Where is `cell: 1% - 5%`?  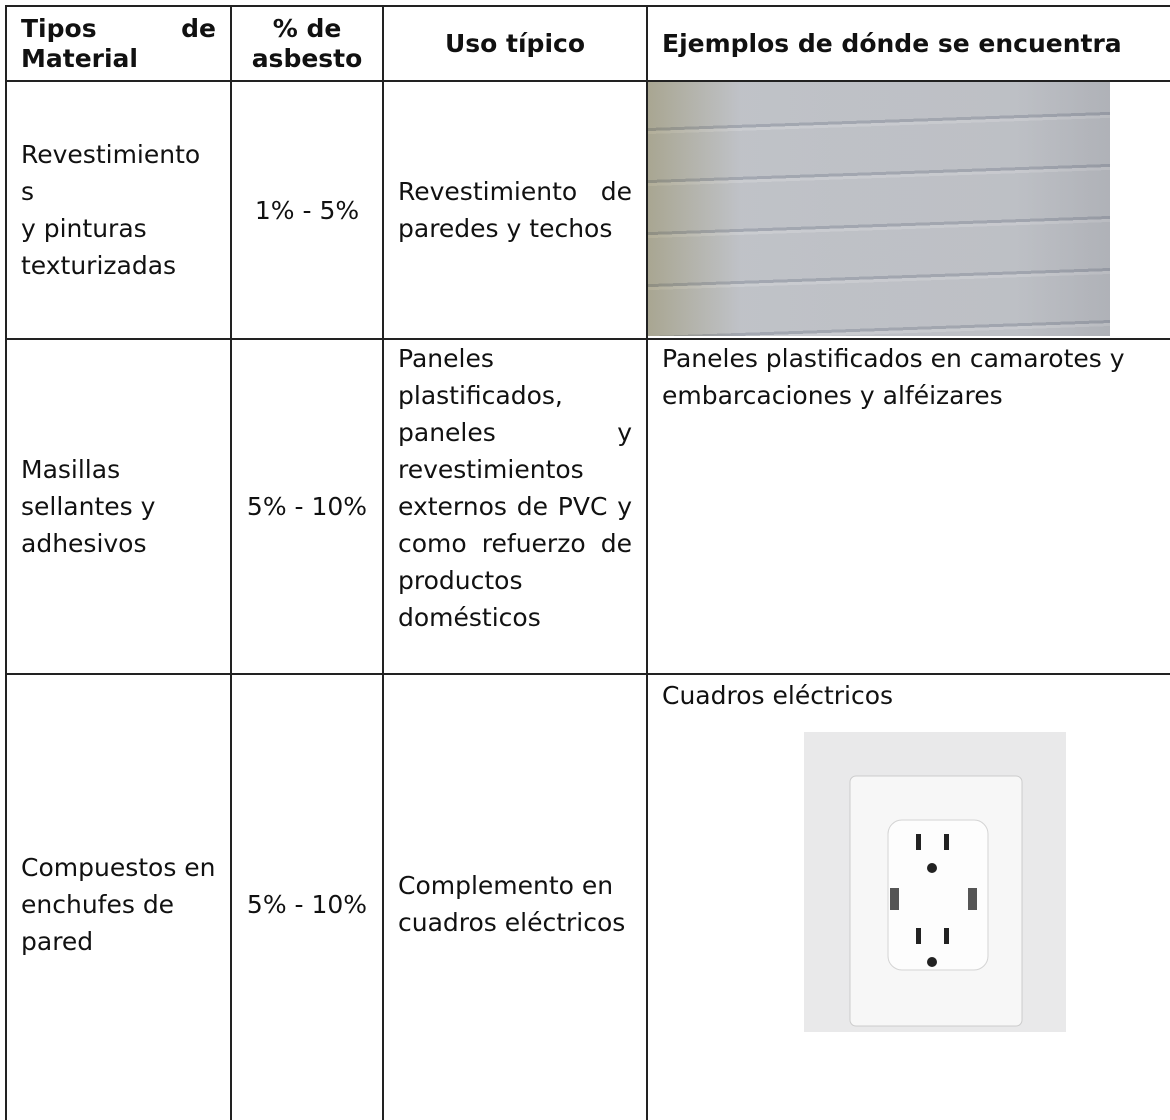
cell: 1% - 5% is located at coordinates (307, 210).